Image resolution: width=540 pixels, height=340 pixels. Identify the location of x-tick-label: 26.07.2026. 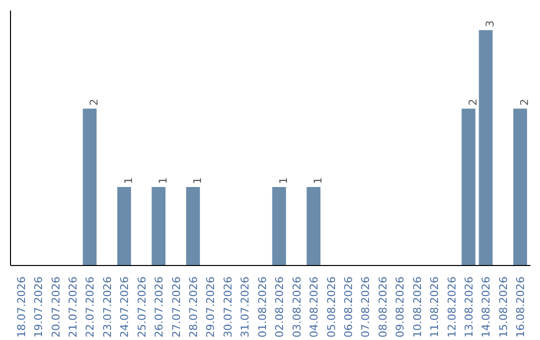
(159, 307).